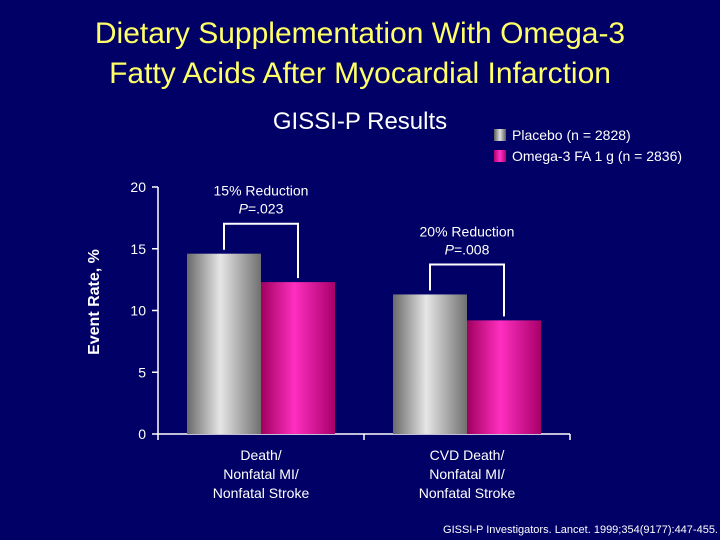  Describe the element at coordinates (597, 155) in the screenshot. I see `legend-label-omega3: Omega-3 FA 1 g (n = 2836)` at that location.